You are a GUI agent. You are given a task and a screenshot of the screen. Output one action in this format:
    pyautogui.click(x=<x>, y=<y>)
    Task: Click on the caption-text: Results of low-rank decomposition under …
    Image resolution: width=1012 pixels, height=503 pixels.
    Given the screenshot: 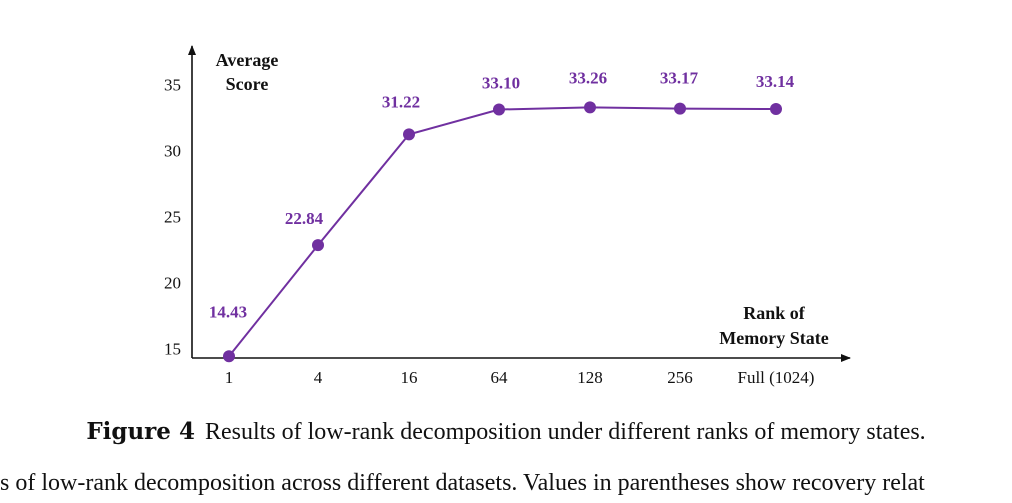 What is the action you would take?
    pyautogui.click(x=565, y=432)
    